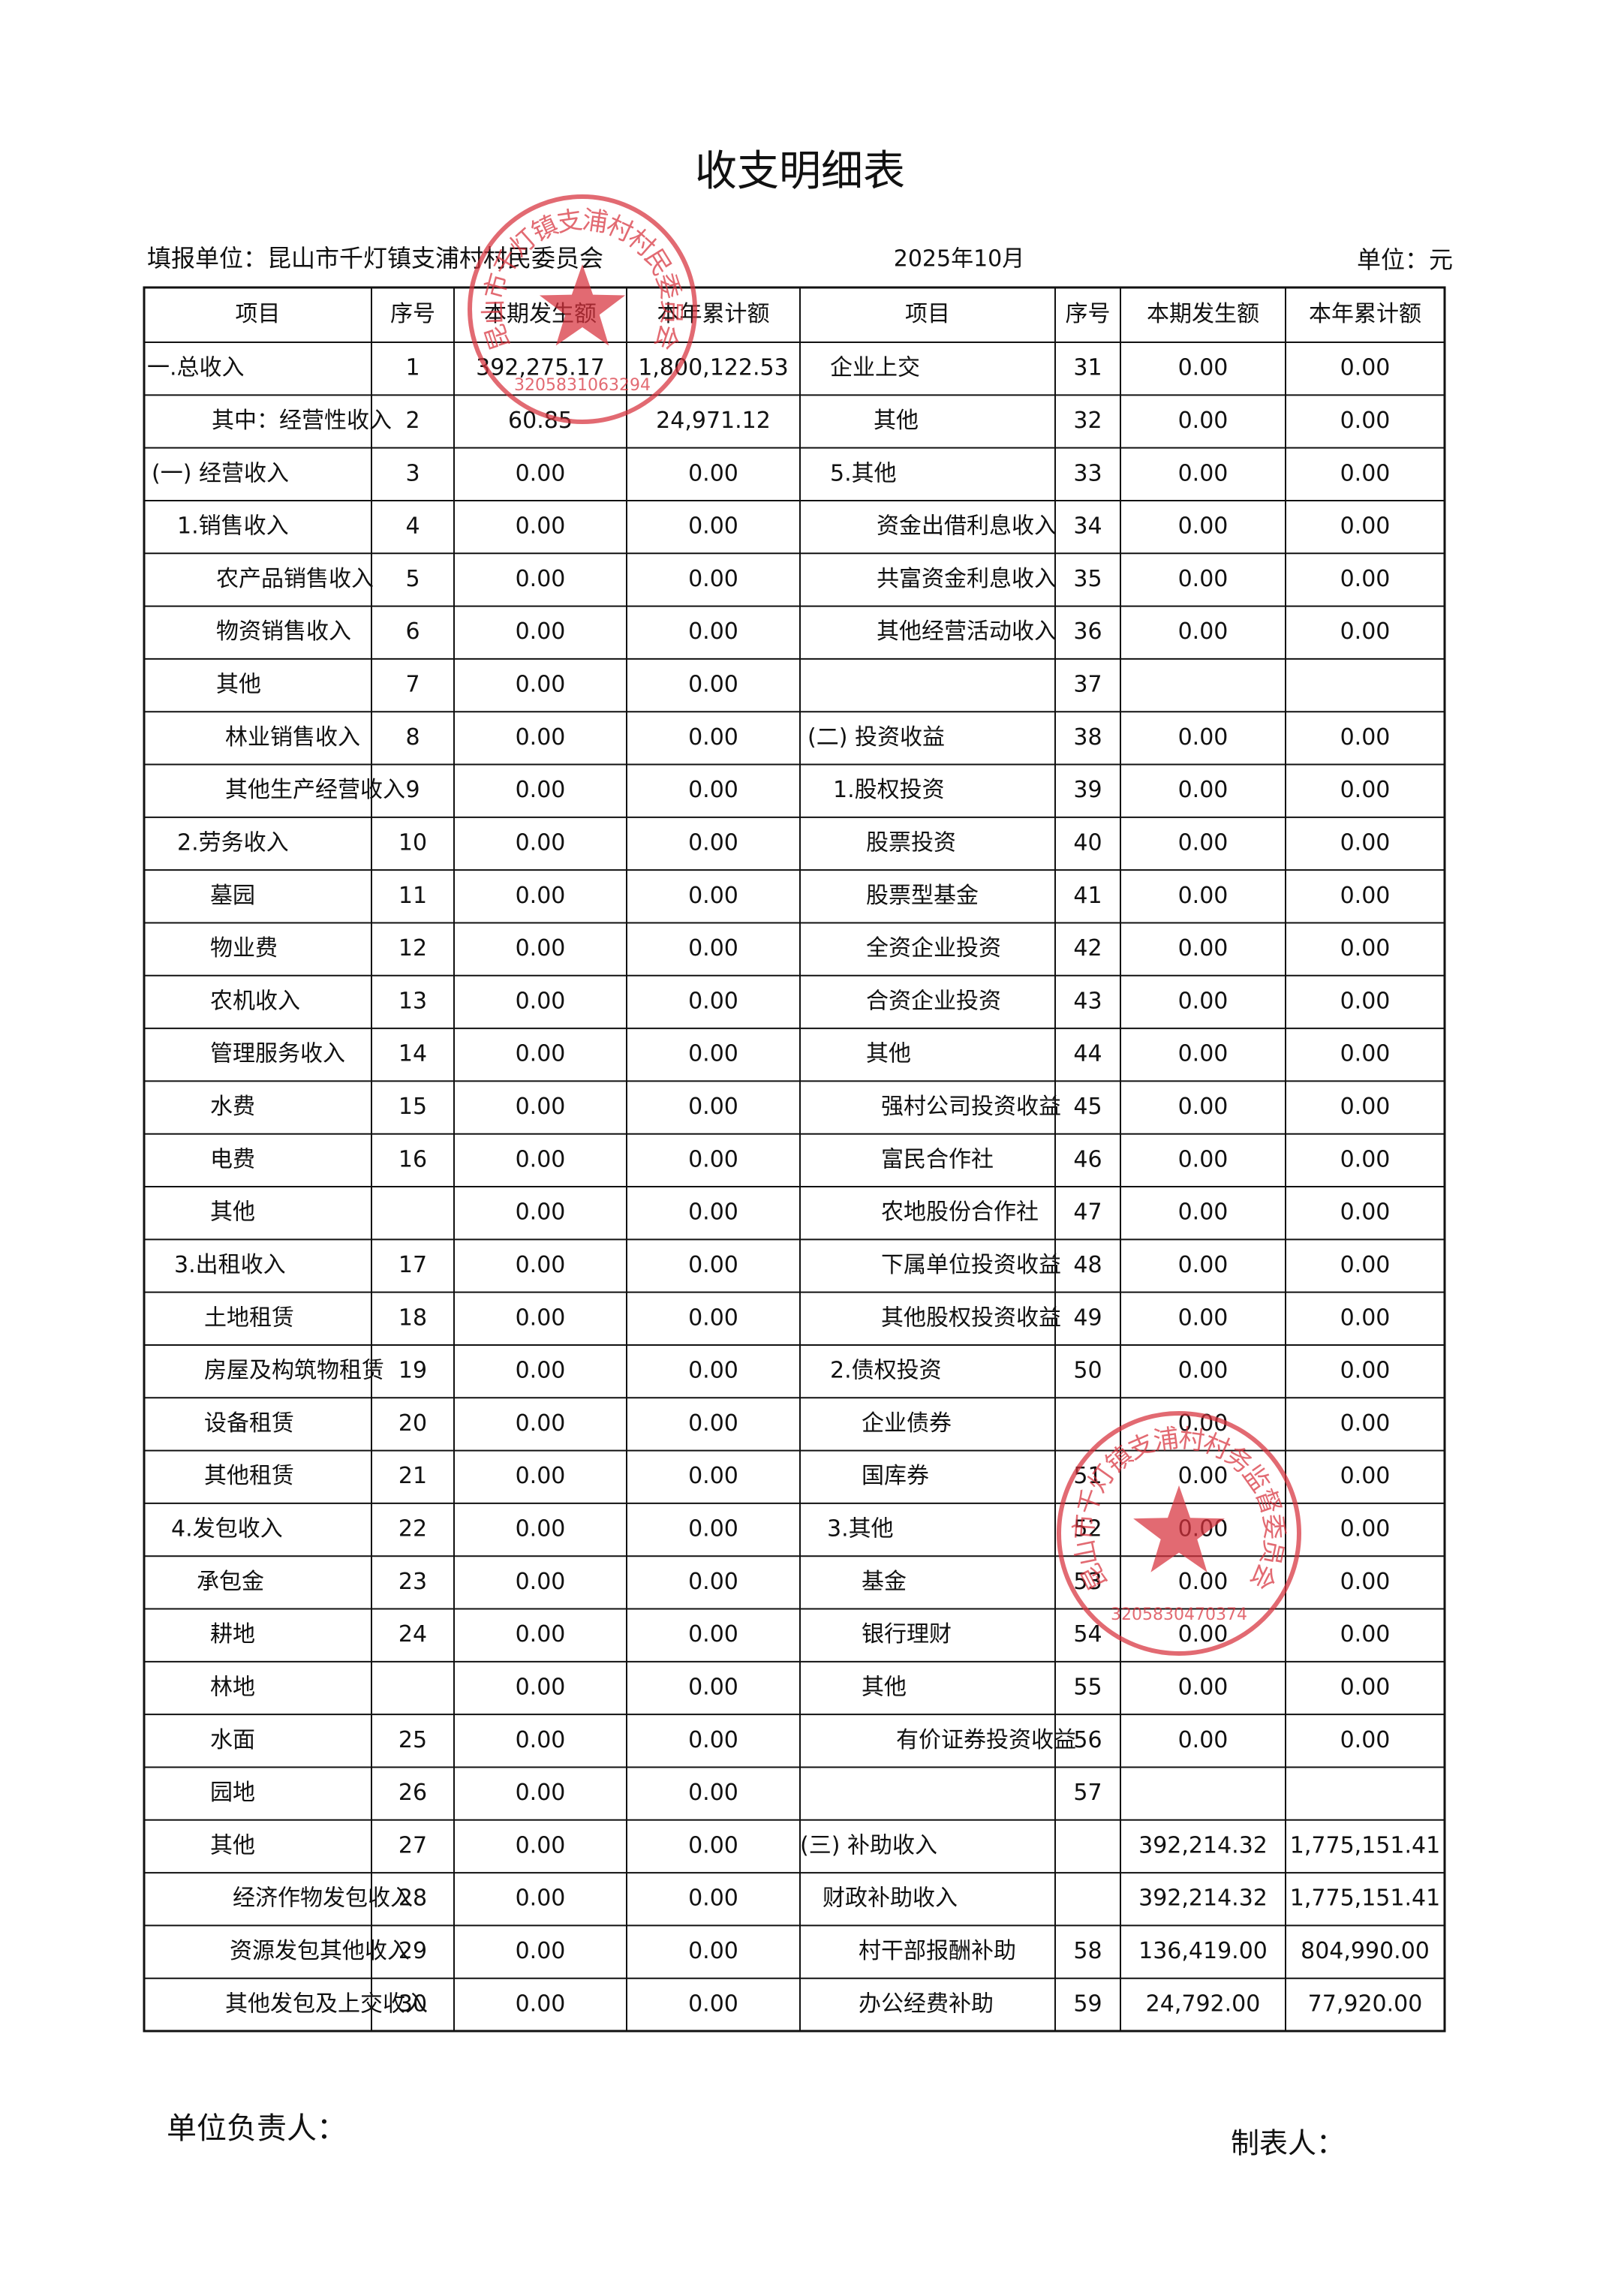 The image size is (1621, 2296). Describe the element at coordinates (233, 843) in the screenshot. I see `item: 2.劳务收入` at that location.